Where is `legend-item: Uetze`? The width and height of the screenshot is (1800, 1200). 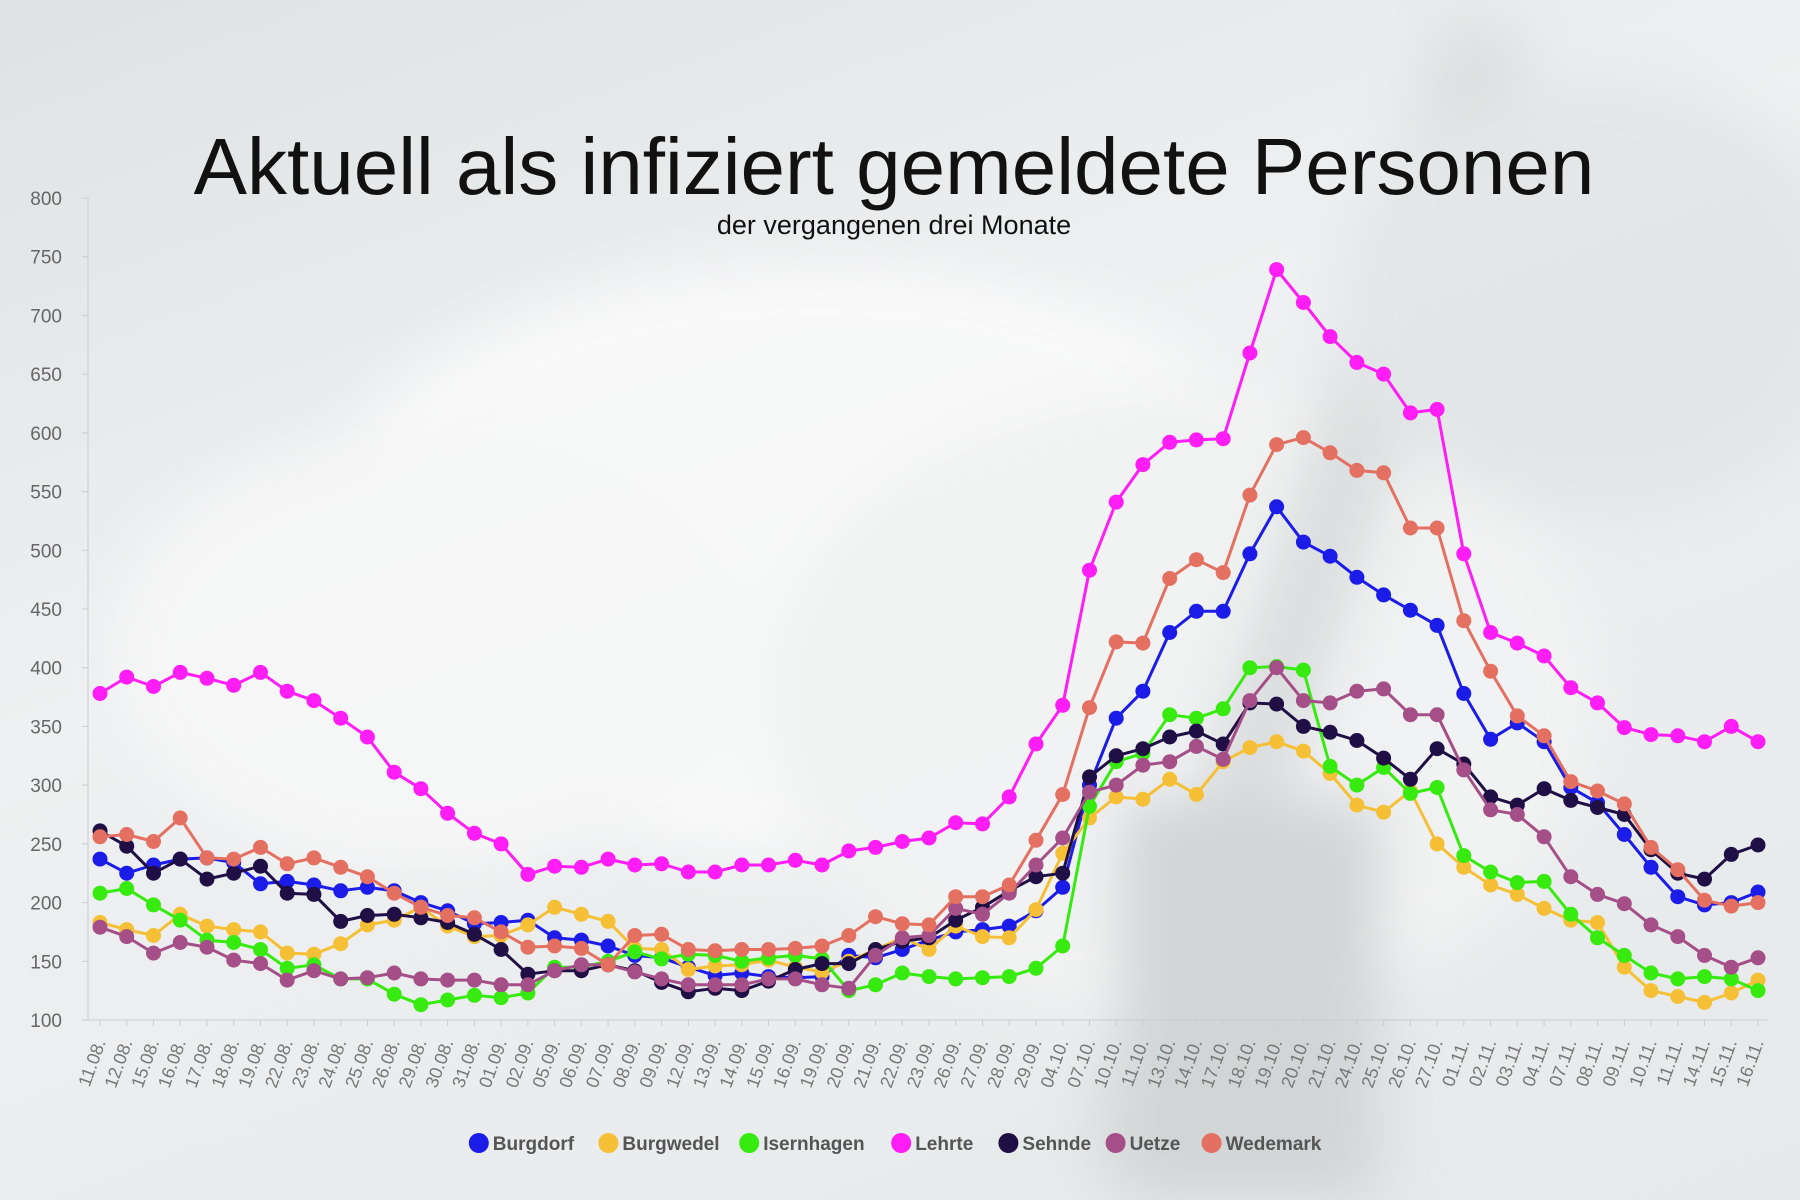 legend-item: Uetze is located at coordinates (1143, 1144).